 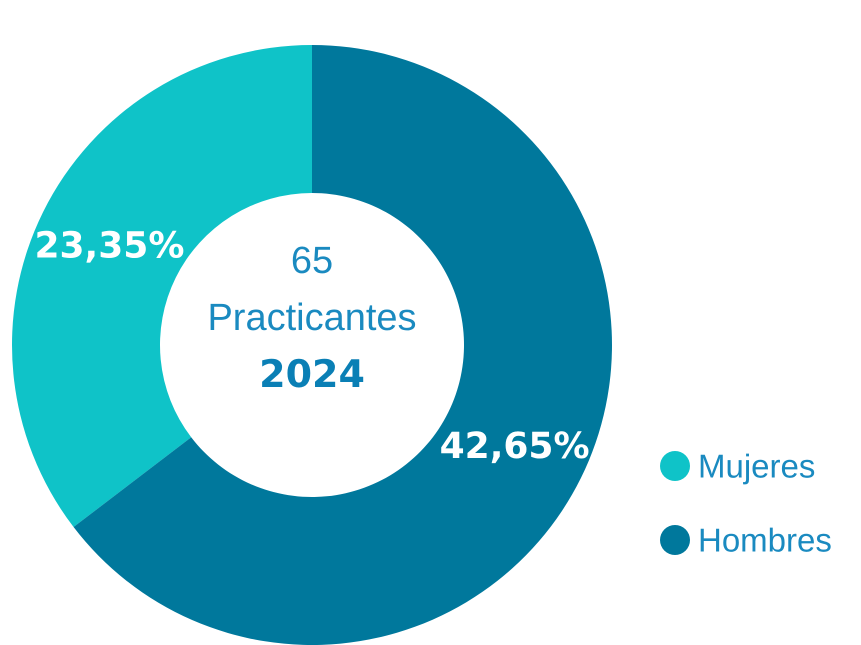 What do you see at coordinates (312, 261) in the screenshot?
I see `text: 65` at bounding box center [312, 261].